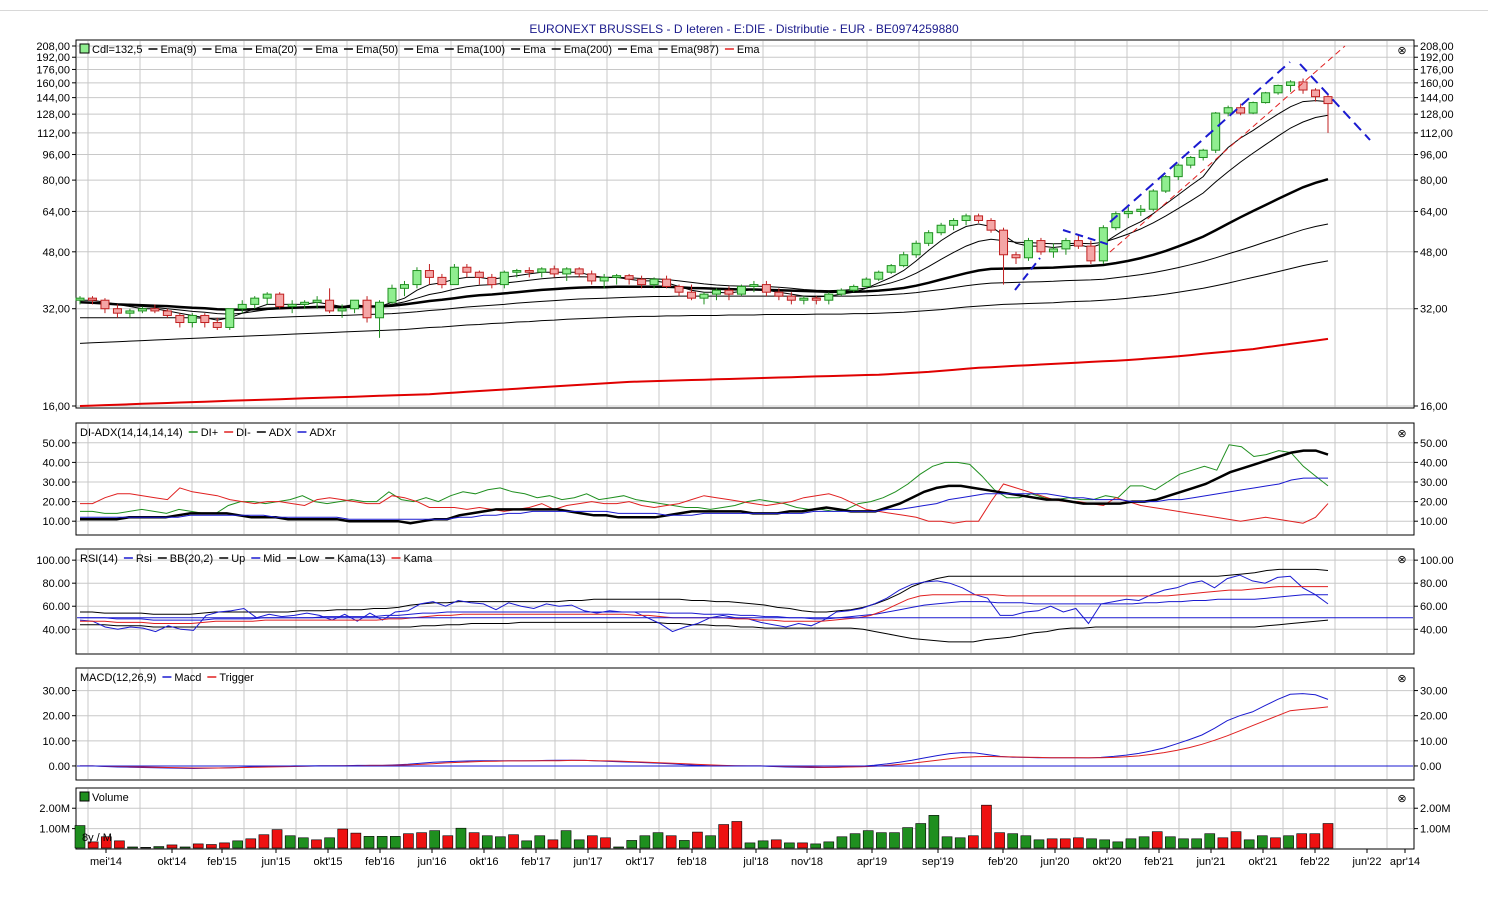 This screenshot has height=897, width=1488. I want to click on legend-label: Ema, so click(535, 50).